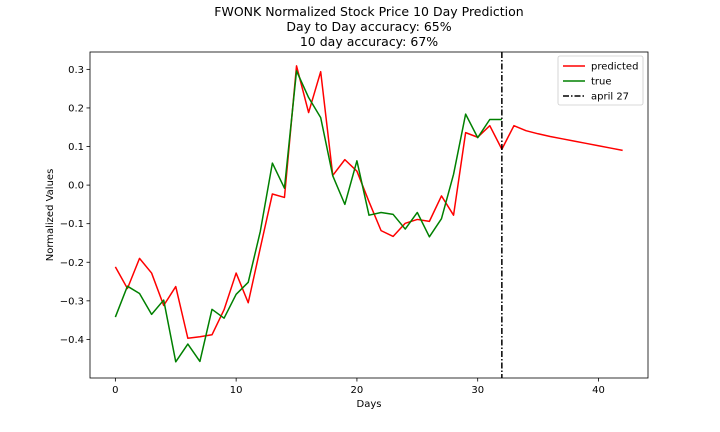  What do you see at coordinates (76, 108) in the screenshot?
I see `y-tick-label-6: 0.2` at bounding box center [76, 108].